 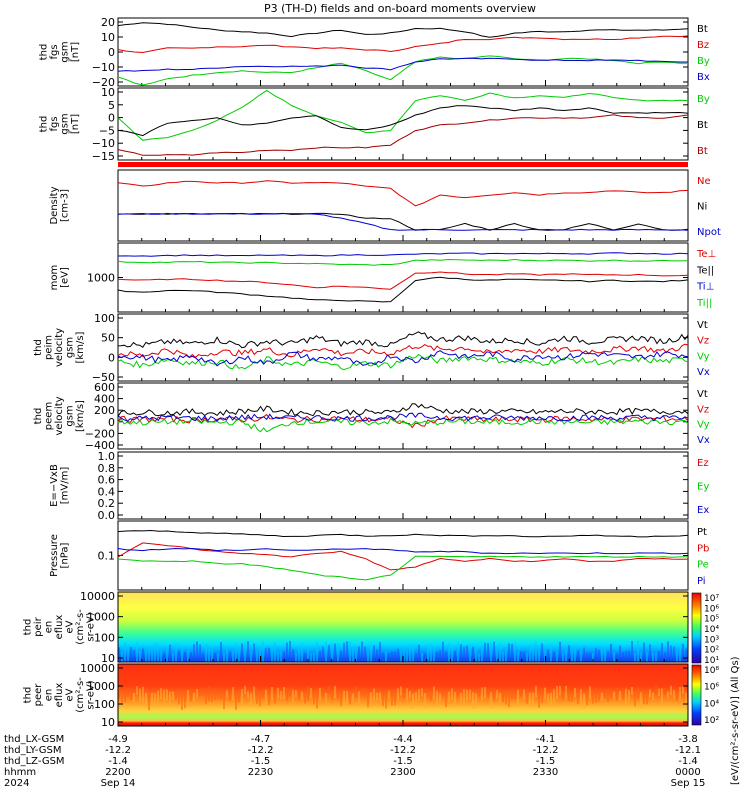 I want to click on panel-efield: 1.00.80.60.40.20.0 E=−VxB [mV/m] Ez Ey Ex, so click(x=379, y=486).